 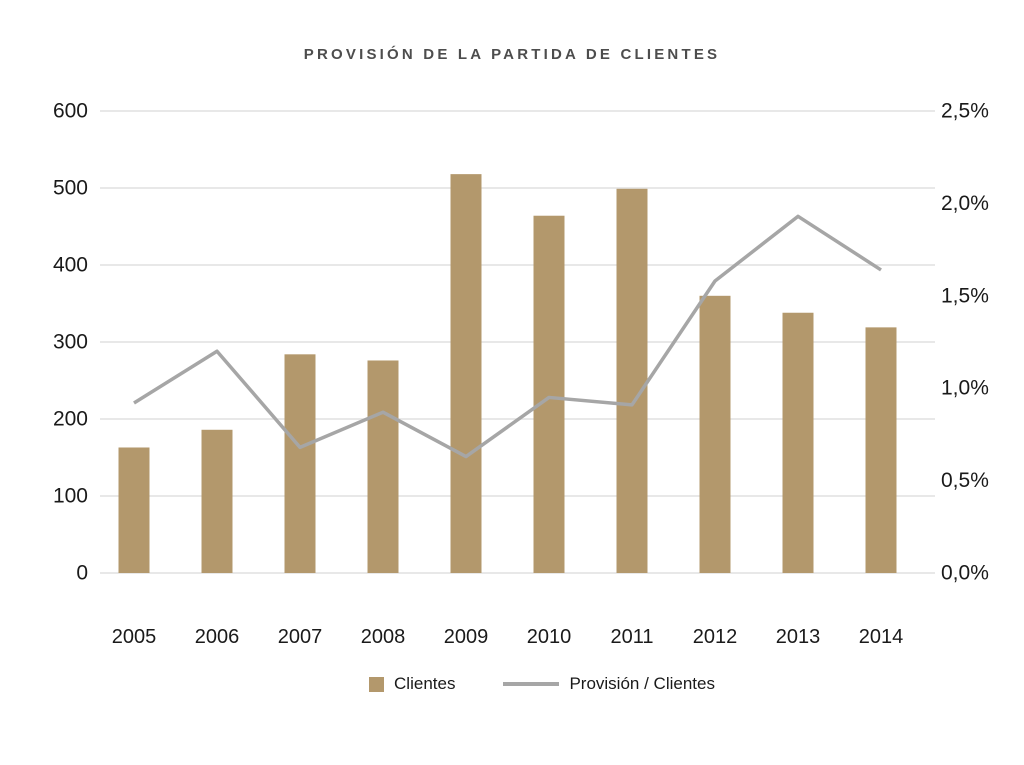 I want to click on x-axis-label-2006: 2006, so click(x=217, y=637).